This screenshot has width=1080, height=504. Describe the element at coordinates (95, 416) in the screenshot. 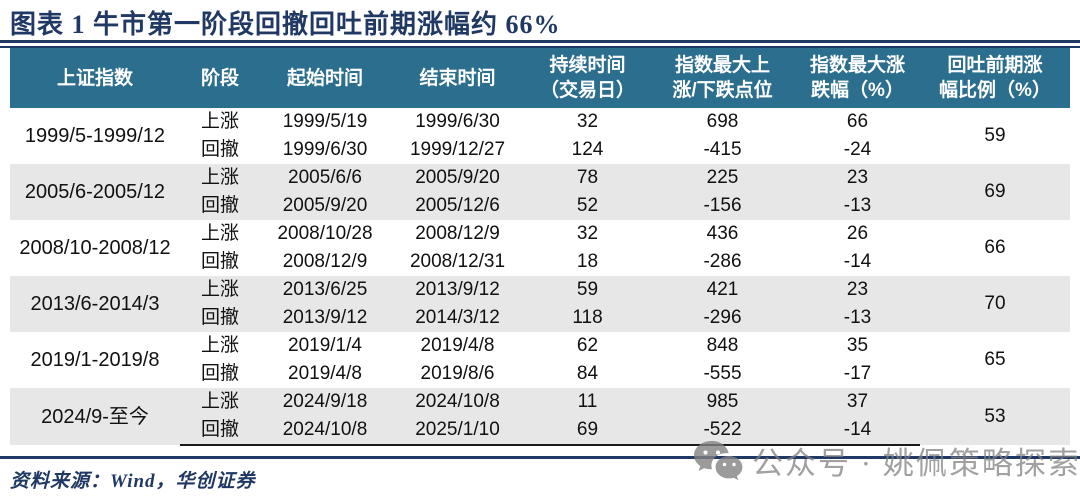

I see `period-cell: 2024/9-至今` at that location.